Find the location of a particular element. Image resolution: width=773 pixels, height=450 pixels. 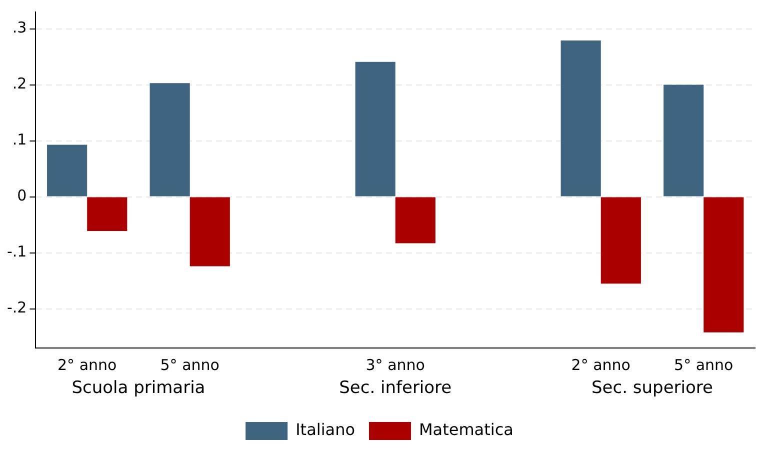

y-tick-label: .3 is located at coordinates (19, 27).